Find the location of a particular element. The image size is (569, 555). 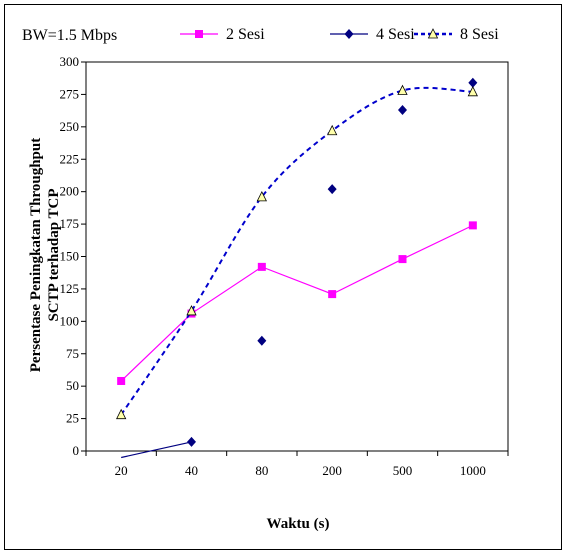

y-axis-label-line1: Persentase Peningkatan Throughput is located at coordinates (36, 255).